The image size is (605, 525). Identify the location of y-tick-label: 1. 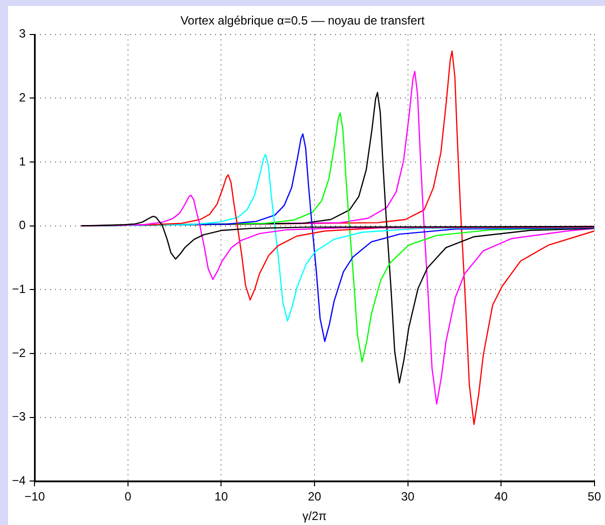
(22, 161).